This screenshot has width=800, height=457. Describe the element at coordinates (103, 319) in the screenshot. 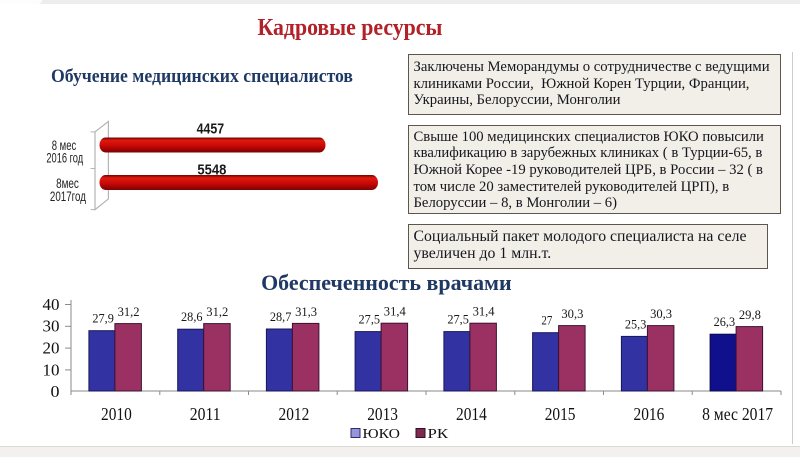

I see `svg-text: 27,9` at that location.